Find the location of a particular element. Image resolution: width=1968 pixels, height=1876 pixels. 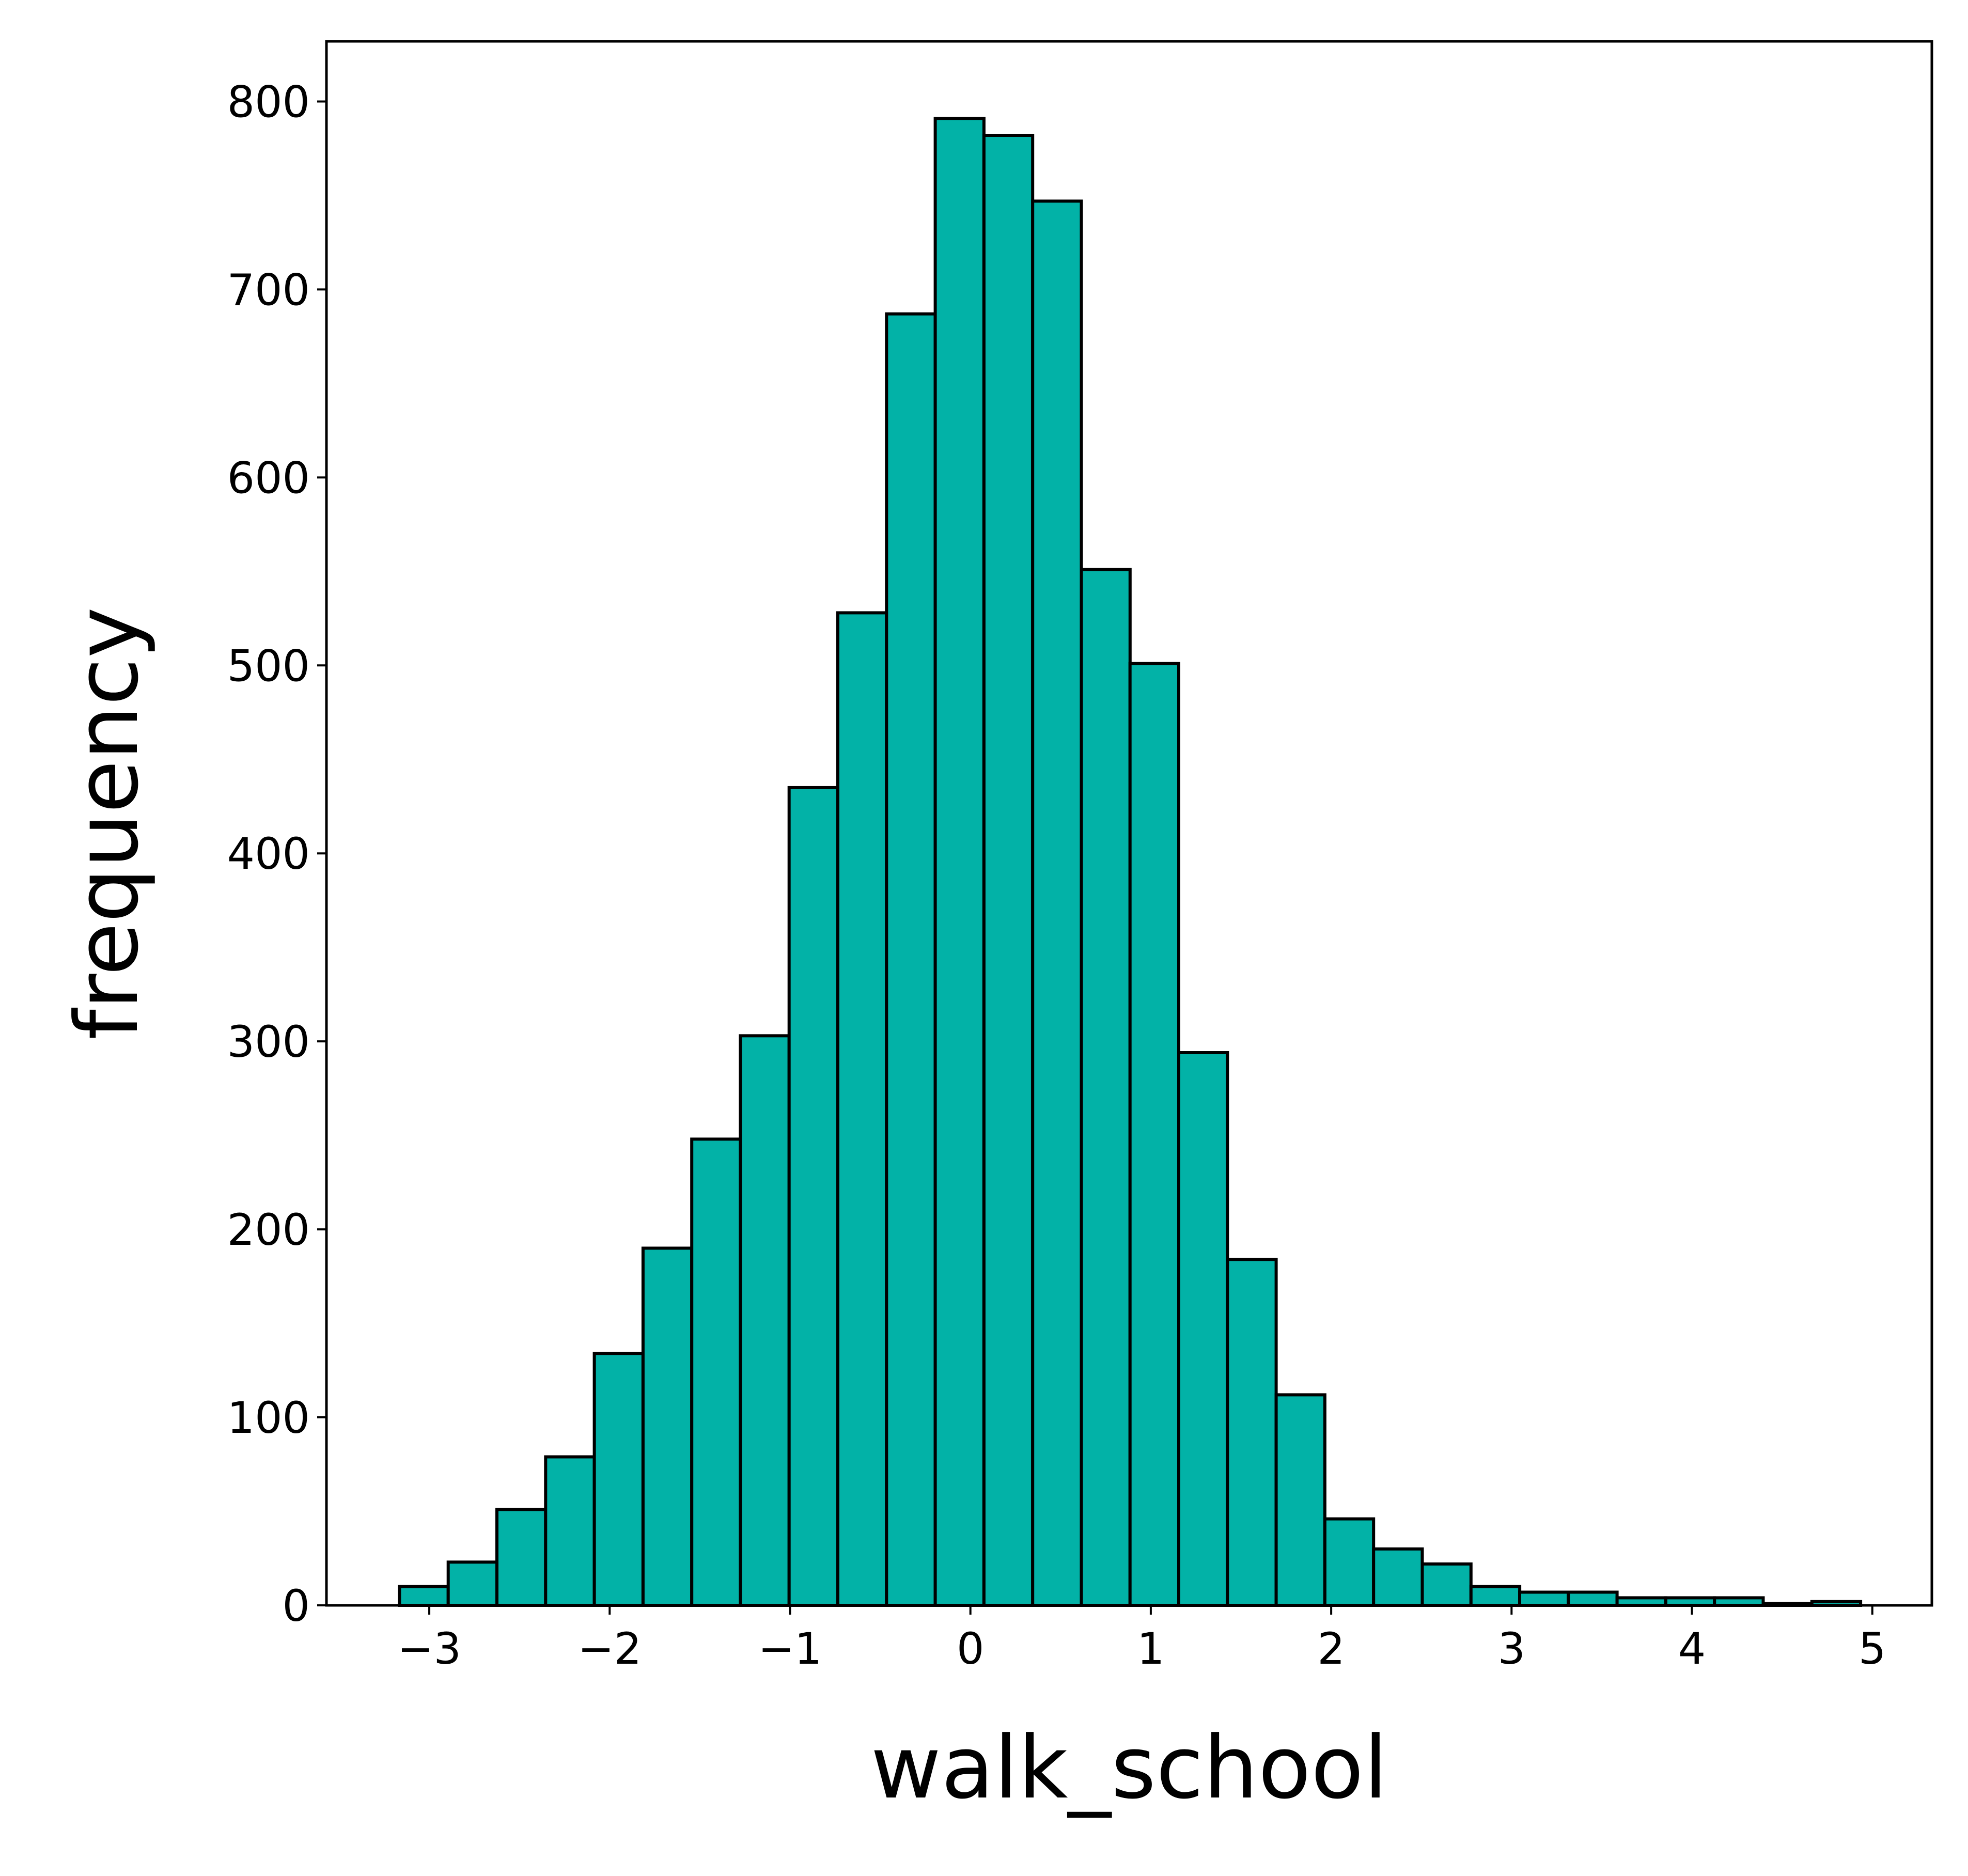

x-tick-label: −1 is located at coordinates (790, 1648).